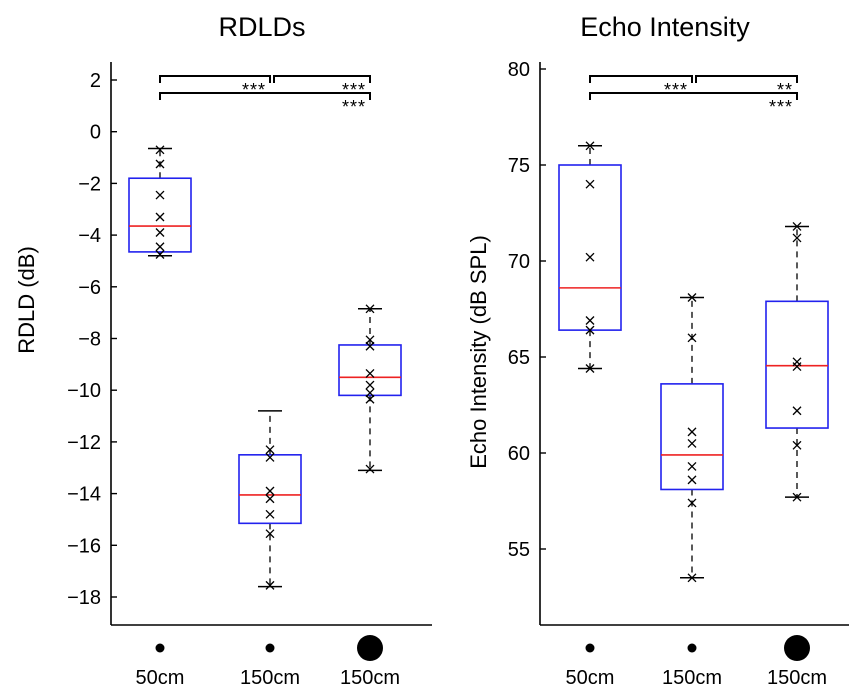  I want to click on y-tick-label: −16, so click(84, 546).